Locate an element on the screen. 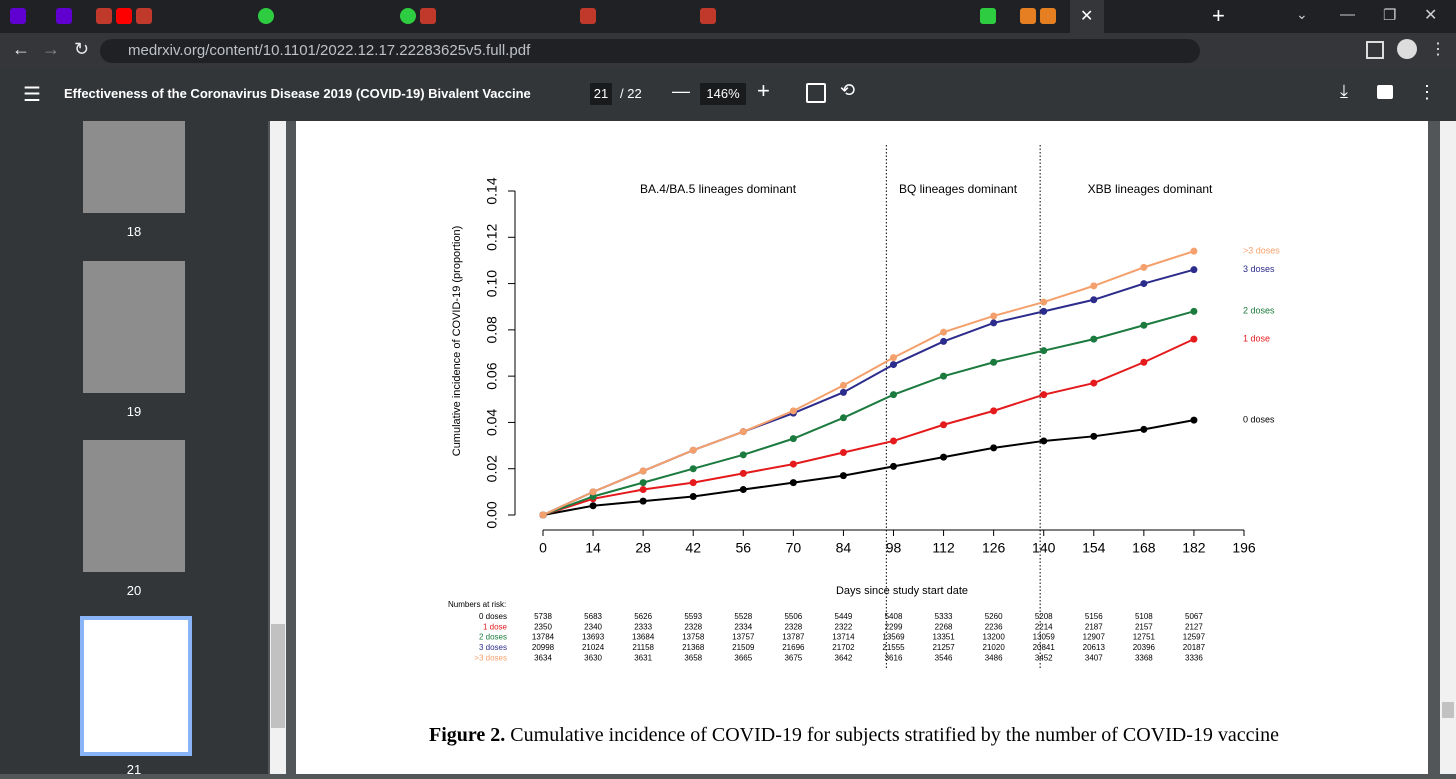 This screenshot has width=1456, height=779. tab-search: ⌄ is located at coordinates (1302, 14).